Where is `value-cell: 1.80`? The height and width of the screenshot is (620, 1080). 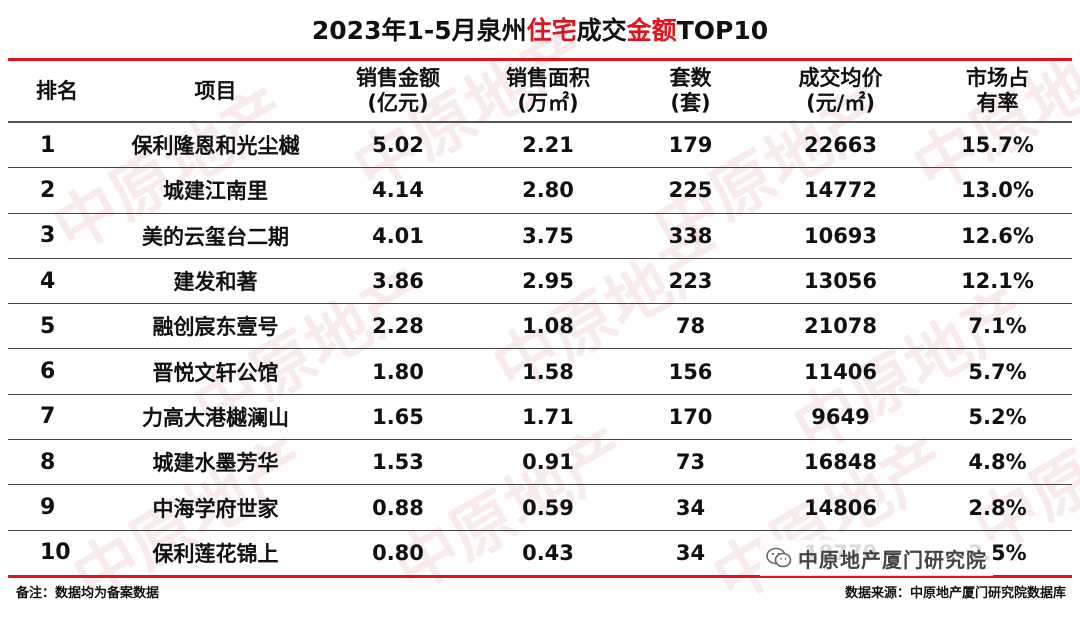
value-cell: 1.80 is located at coordinates (398, 371).